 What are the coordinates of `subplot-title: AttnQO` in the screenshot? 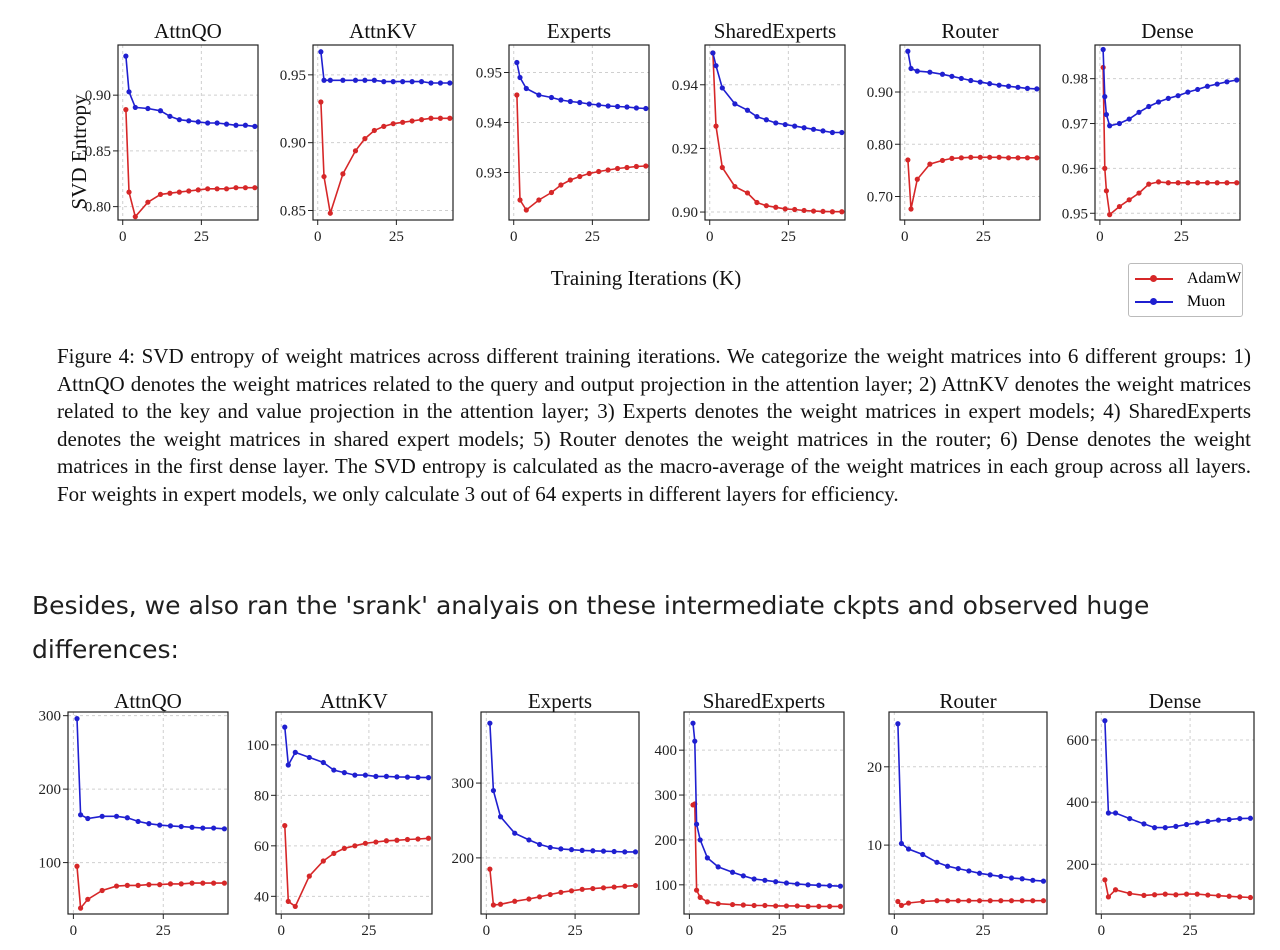 It's located at (148, 701).